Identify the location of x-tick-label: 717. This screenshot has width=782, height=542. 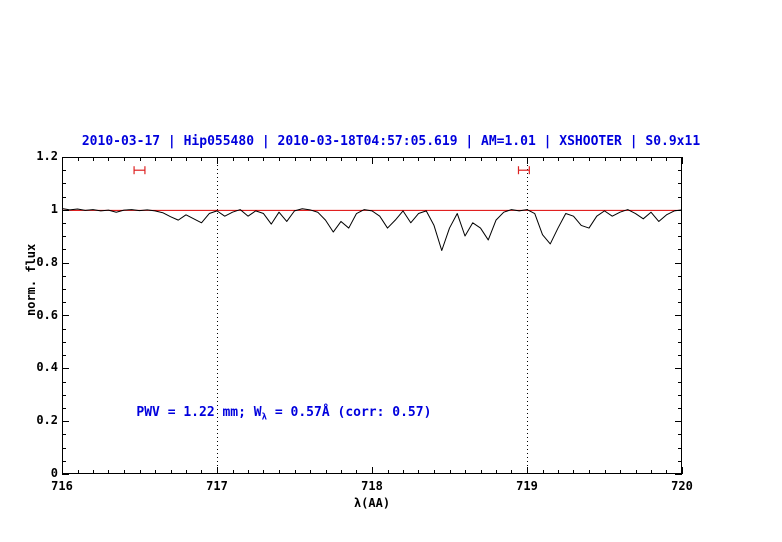
(217, 486).